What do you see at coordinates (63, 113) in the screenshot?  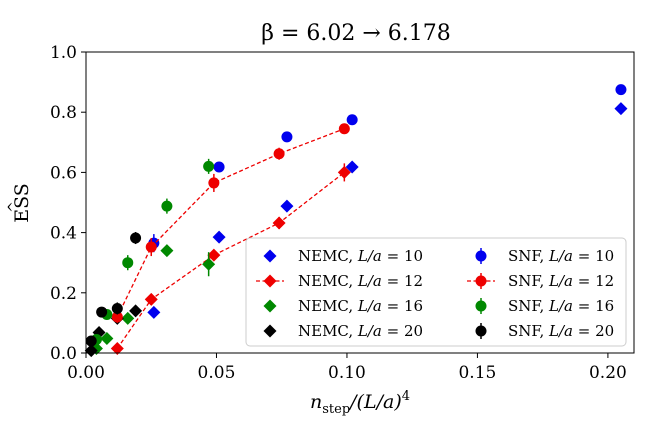 I see `y-tick-label: 0.8` at bounding box center [63, 113].